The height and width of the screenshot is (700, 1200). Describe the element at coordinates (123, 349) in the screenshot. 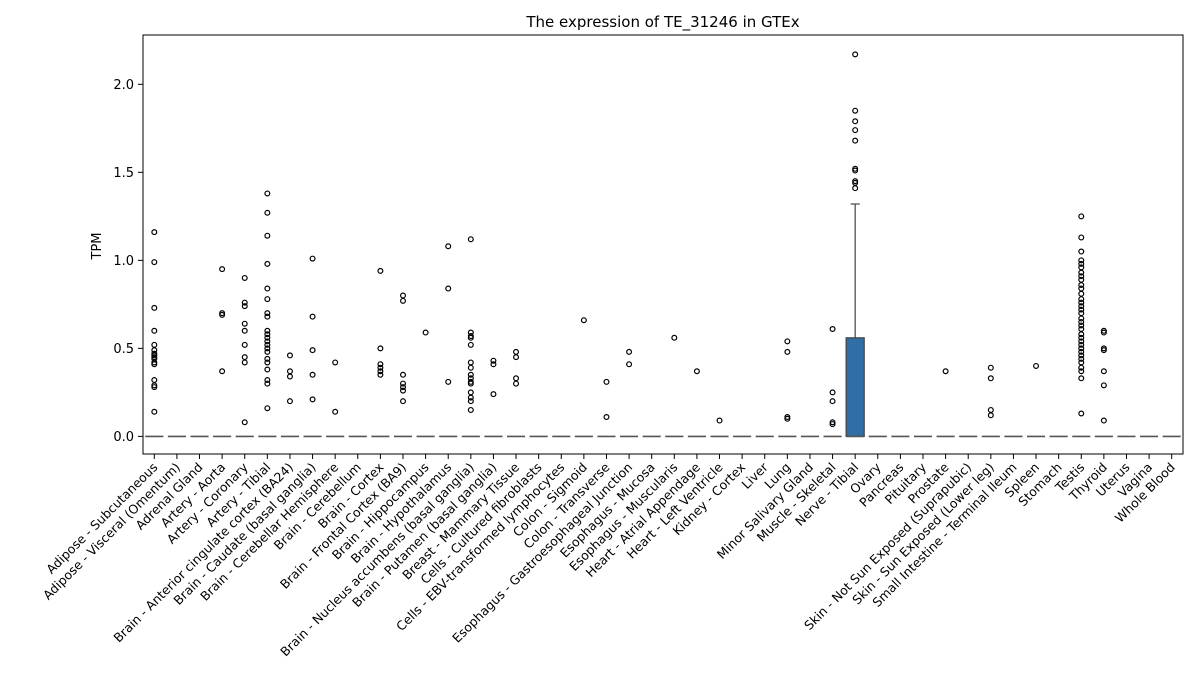

I see `y-tick-label: 0.5` at that location.